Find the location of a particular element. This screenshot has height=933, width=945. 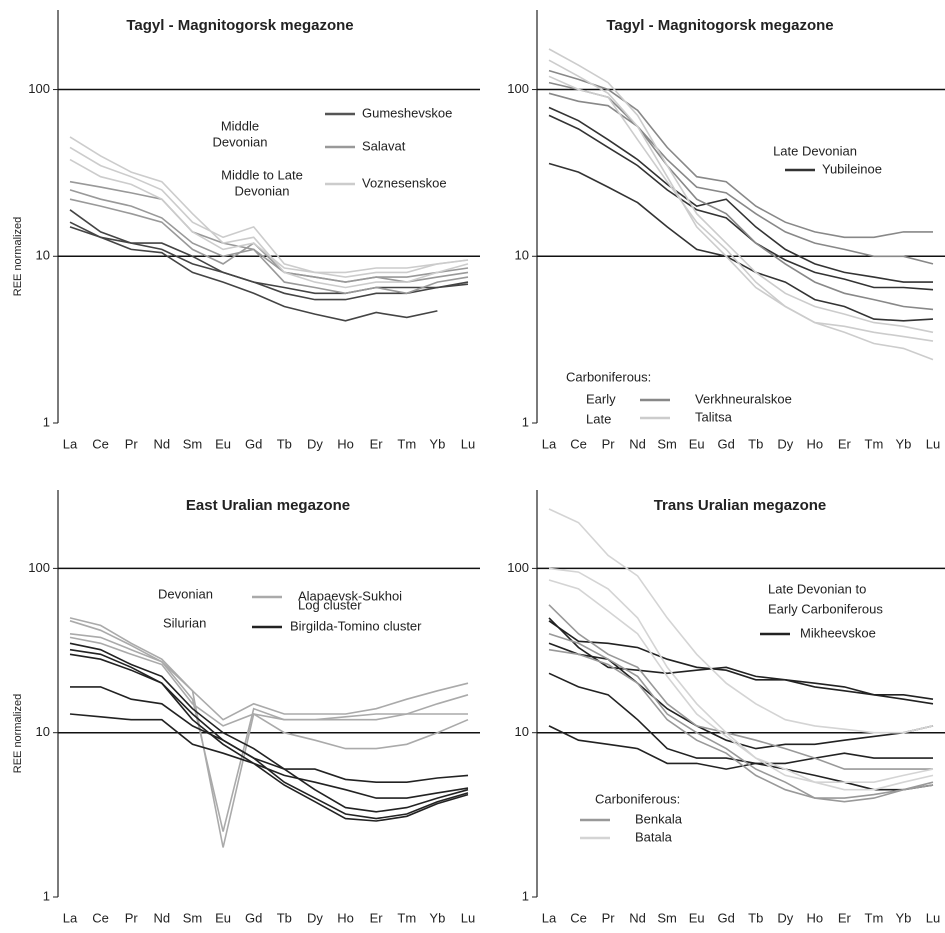

chart-title: Trans Uralian megazone is located at coordinates (740, 505).